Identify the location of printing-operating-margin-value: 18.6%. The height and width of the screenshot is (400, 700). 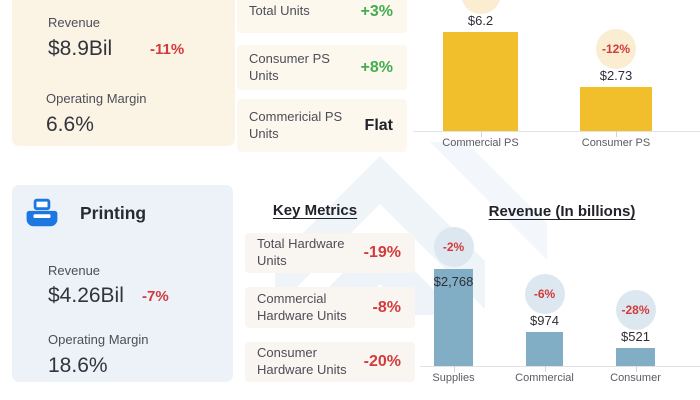
(78, 365).